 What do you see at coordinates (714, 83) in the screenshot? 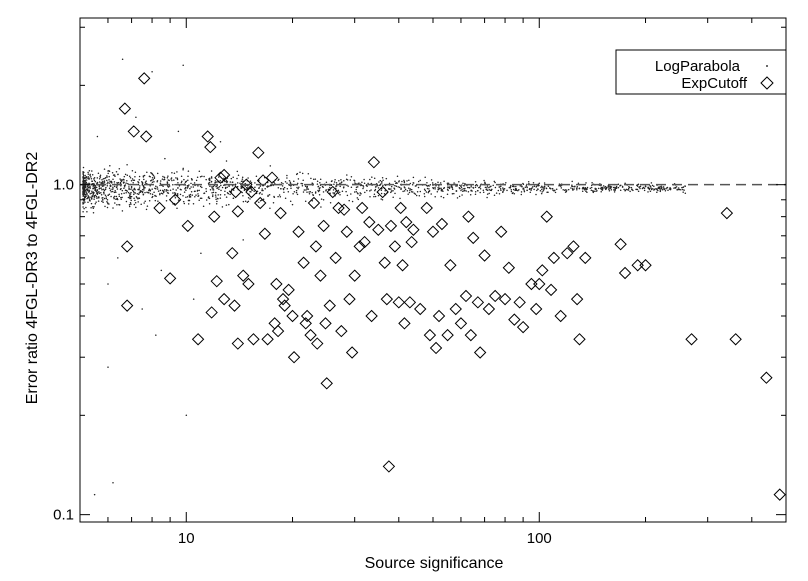
I see `legend-label-expcutoff: ExpCutoff` at bounding box center [714, 83].